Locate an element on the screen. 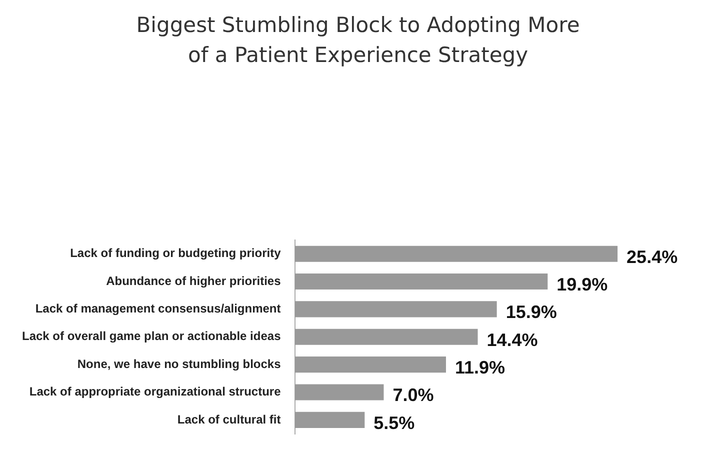 This screenshot has width=716, height=455. data-label: 5.5% is located at coordinates (394, 422).